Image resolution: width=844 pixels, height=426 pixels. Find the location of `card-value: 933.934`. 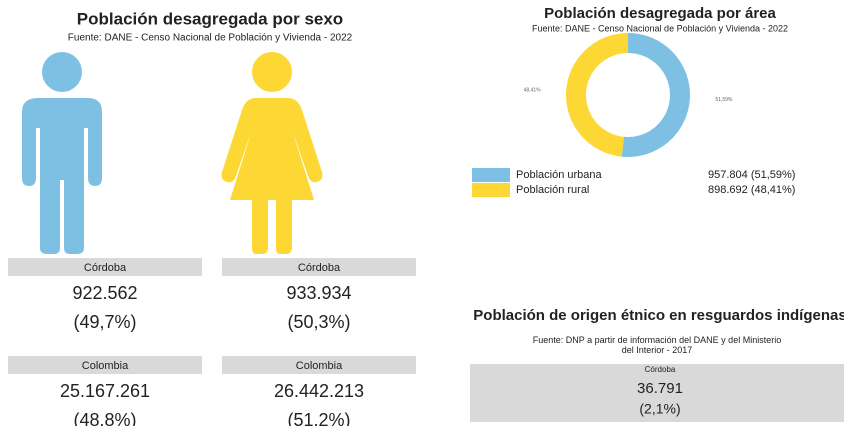

card-value: 933.934 is located at coordinates (318, 293).